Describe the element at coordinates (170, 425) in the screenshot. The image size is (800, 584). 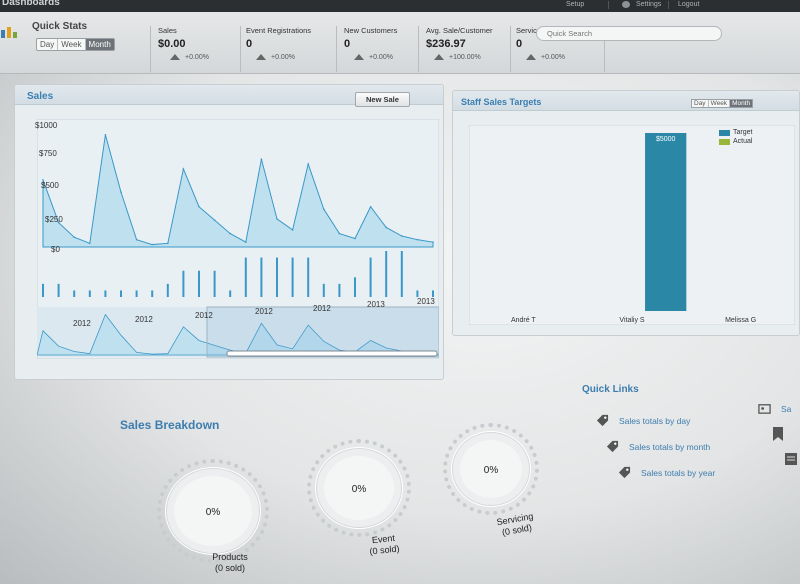
I see `sales-breakdown-title: Sales Breakdown` at that location.